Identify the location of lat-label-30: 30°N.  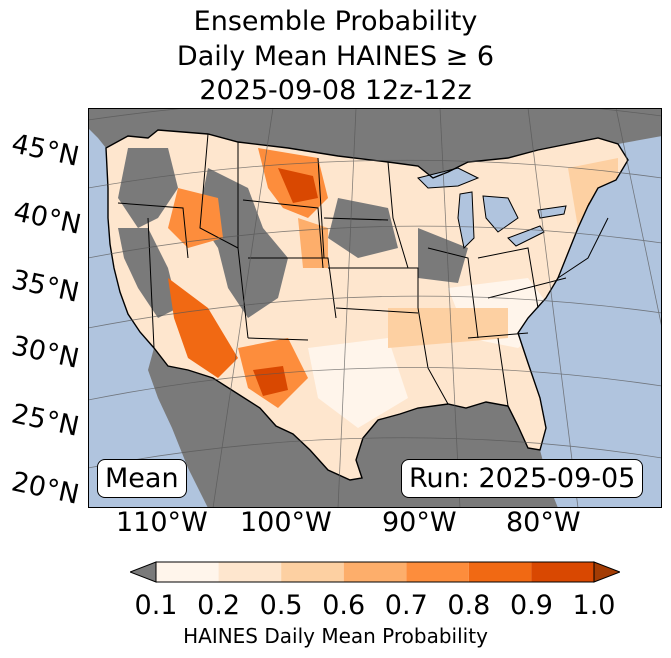
(45, 352).